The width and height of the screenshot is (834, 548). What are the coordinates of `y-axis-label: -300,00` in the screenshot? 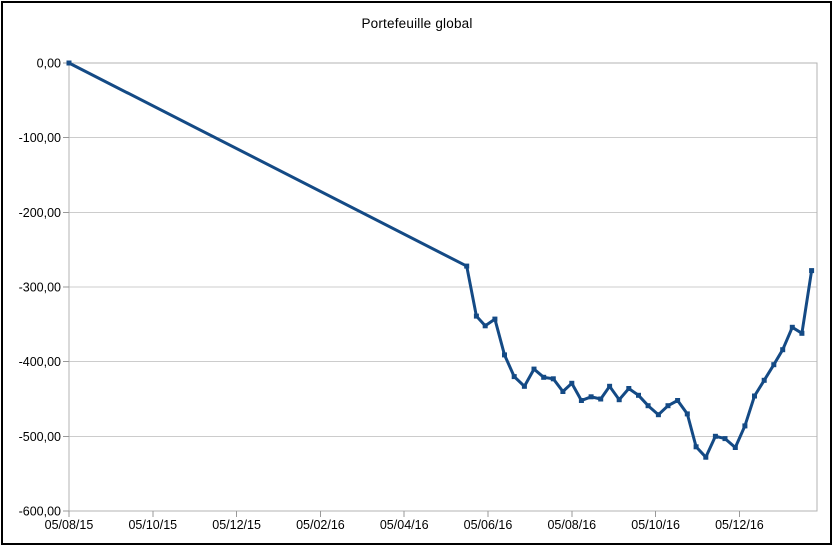 It's located at (40, 288).